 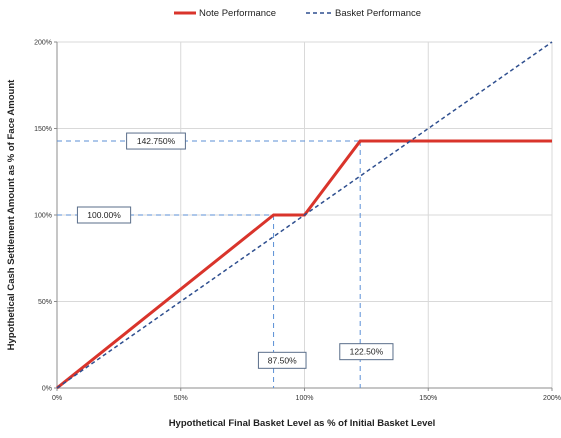 What do you see at coordinates (378, 13) in the screenshot?
I see `legend-label-basket-performance: Basket Performance` at bounding box center [378, 13].